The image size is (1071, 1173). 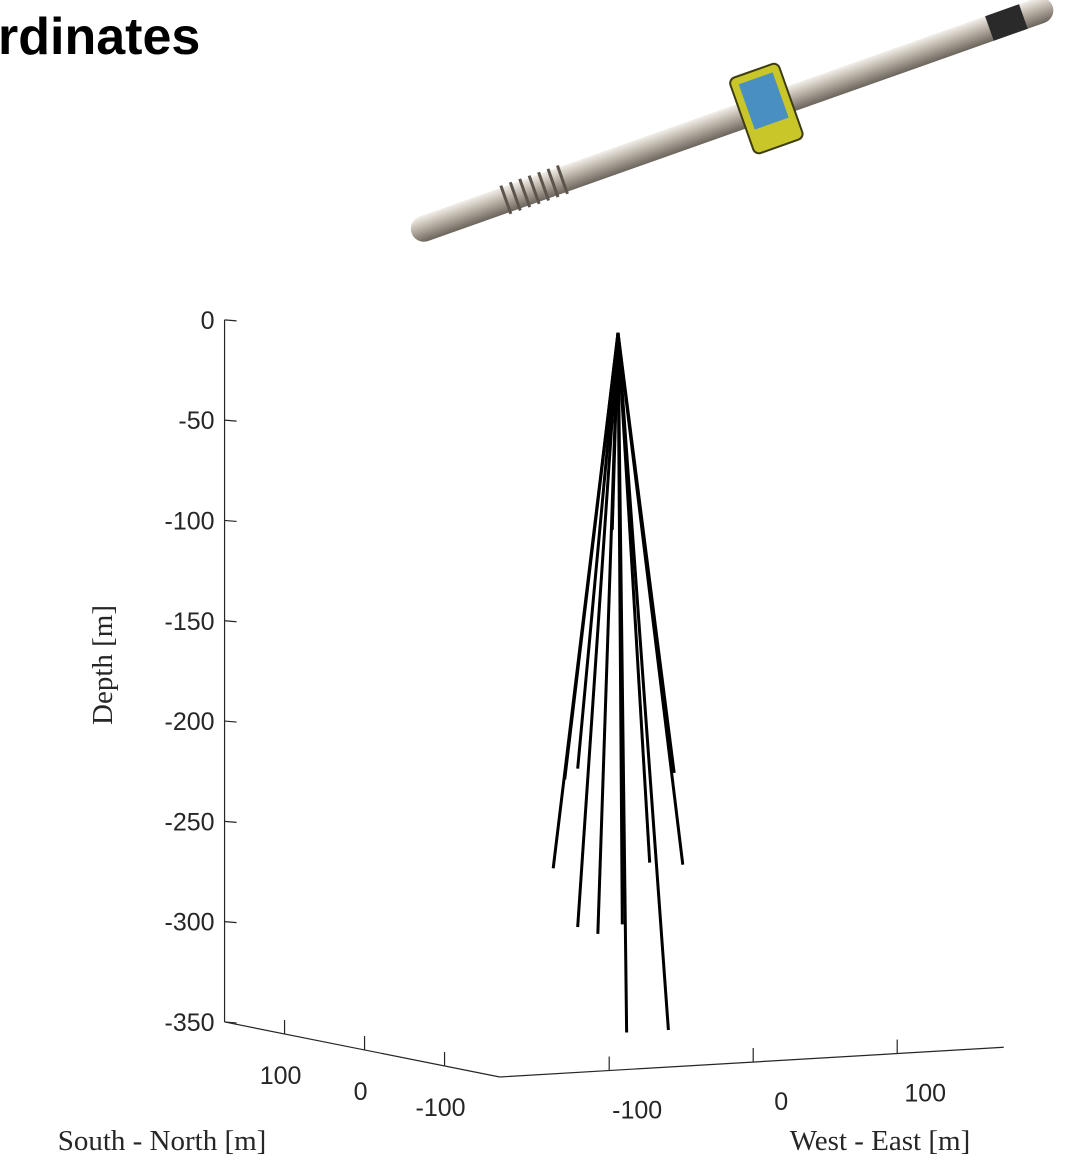 I want to click on z-tick-label: -150, so click(x=190, y=622).